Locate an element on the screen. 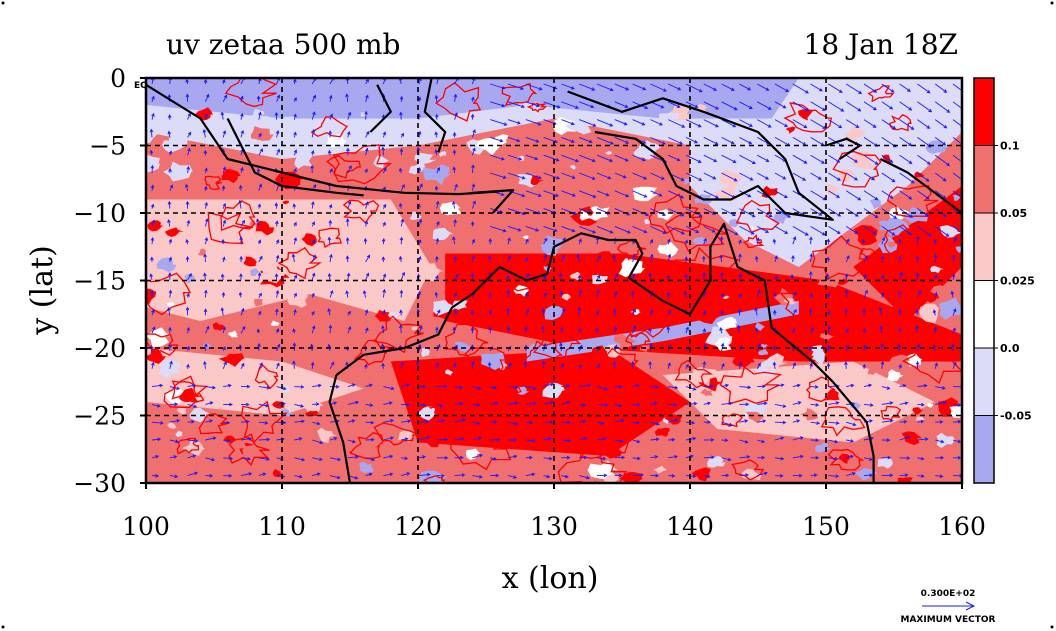 The height and width of the screenshot is (631, 1056). x-tick-label: 130 is located at coordinates (554, 526).